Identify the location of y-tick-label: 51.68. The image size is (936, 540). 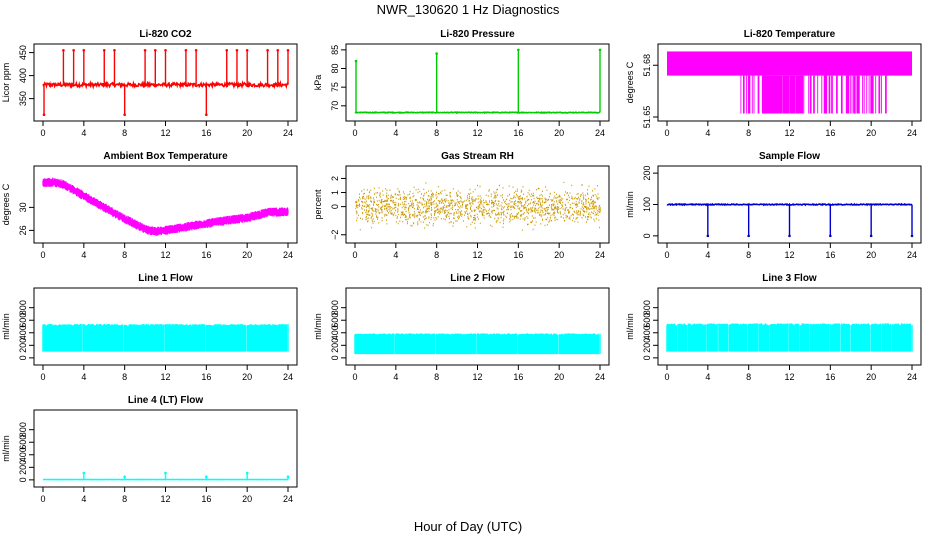
(647, 65).